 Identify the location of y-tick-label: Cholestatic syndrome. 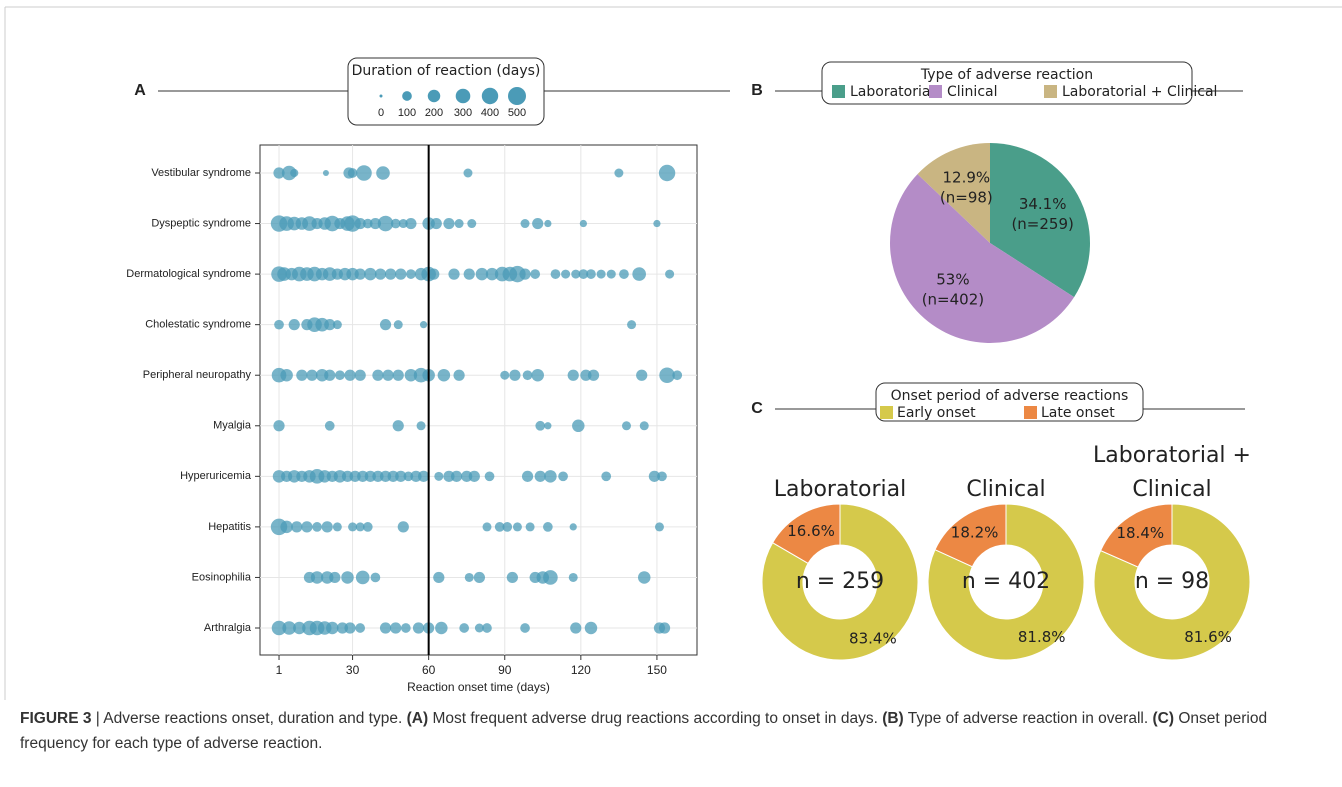
(198, 325).